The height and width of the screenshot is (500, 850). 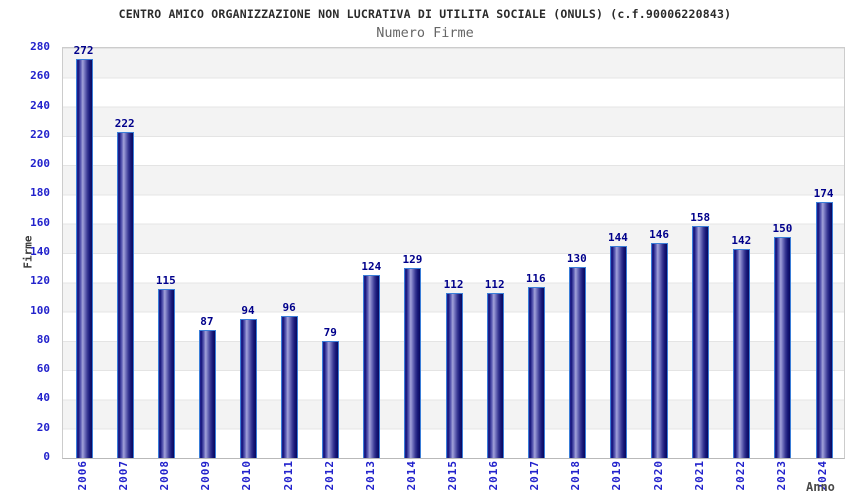 What do you see at coordinates (495, 375) in the screenshot?
I see `bar-2016` at bounding box center [495, 375].